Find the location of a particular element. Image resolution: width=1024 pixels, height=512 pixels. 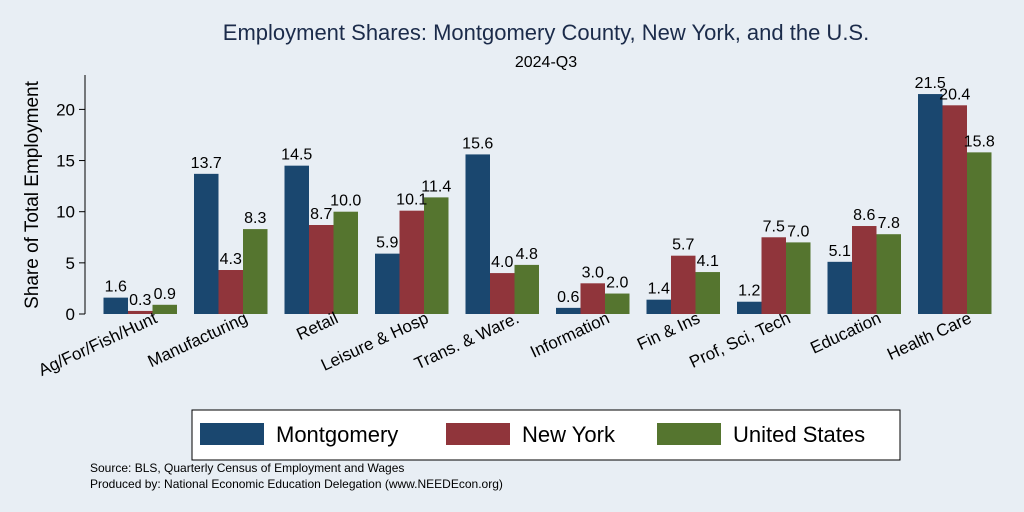

data-label: 1.2 is located at coordinates (749, 291).